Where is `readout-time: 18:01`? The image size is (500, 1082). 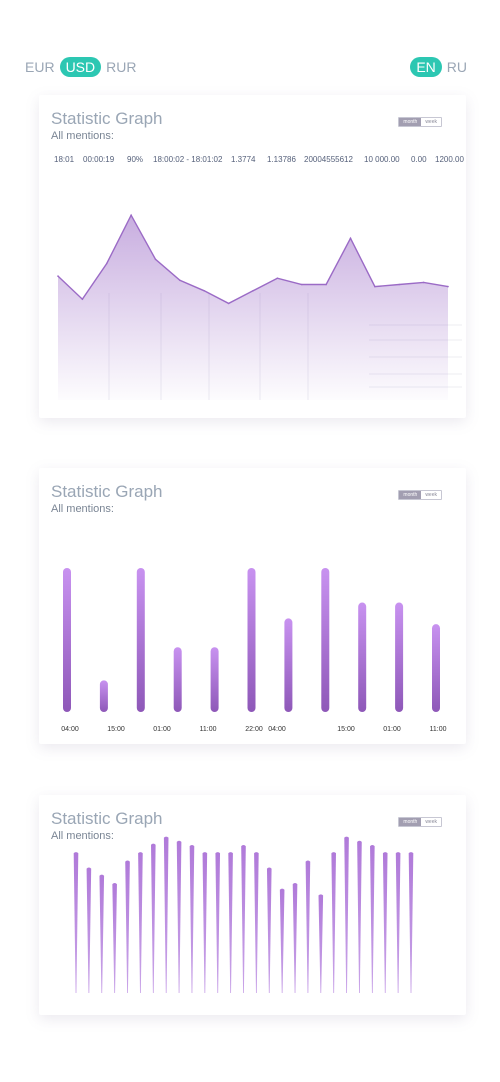
readout-time: 18:01 is located at coordinates (64, 159).